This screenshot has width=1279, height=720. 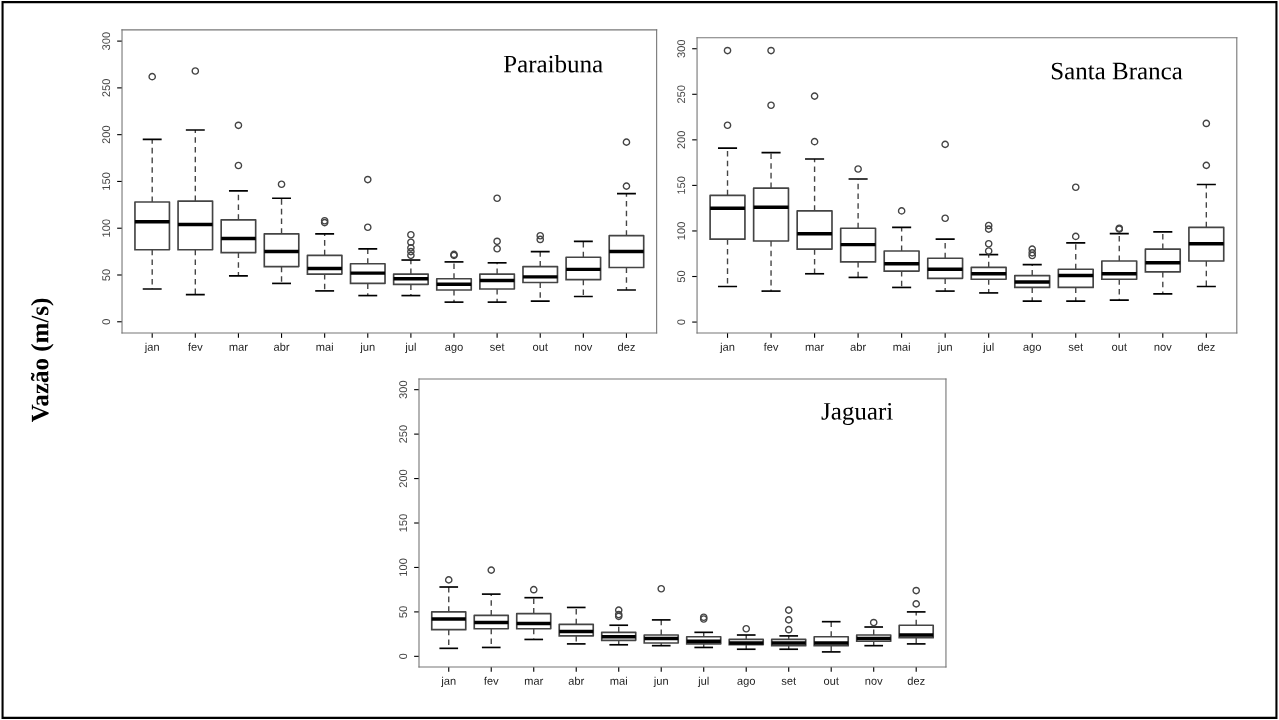 What do you see at coordinates (553, 63) in the screenshot?
I see `text: Paraibuna` at bounding box center [553, 63].